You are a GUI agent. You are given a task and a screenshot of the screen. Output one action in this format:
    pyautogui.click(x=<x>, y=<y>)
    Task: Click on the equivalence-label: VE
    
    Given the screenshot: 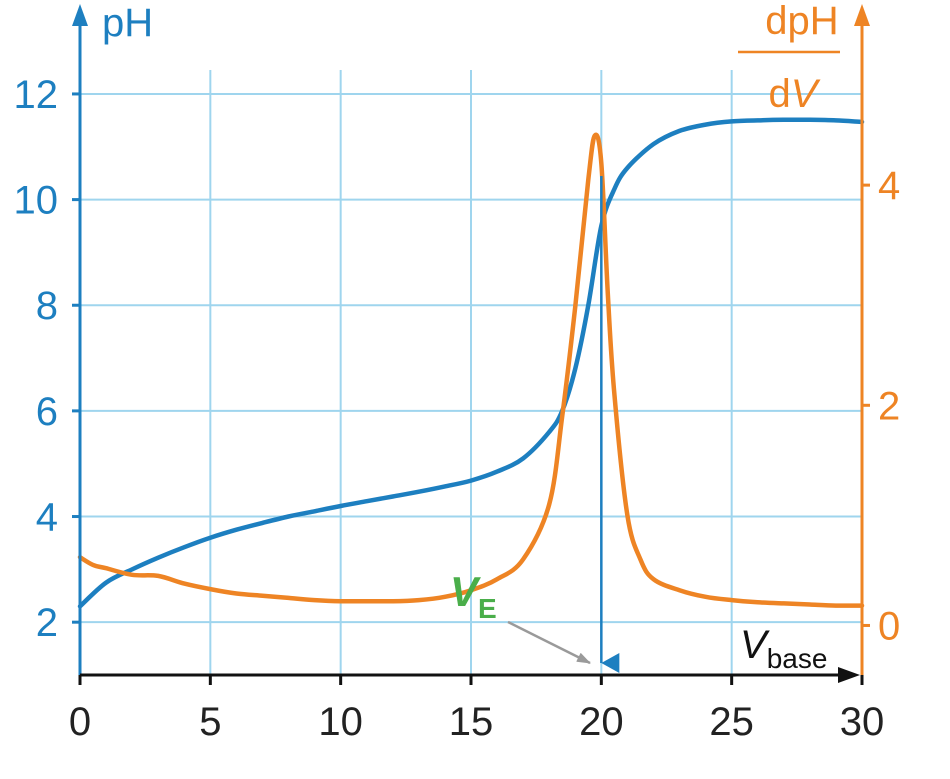 What is the action you would take?
    pyautogui.click(x=473, y=596)
    